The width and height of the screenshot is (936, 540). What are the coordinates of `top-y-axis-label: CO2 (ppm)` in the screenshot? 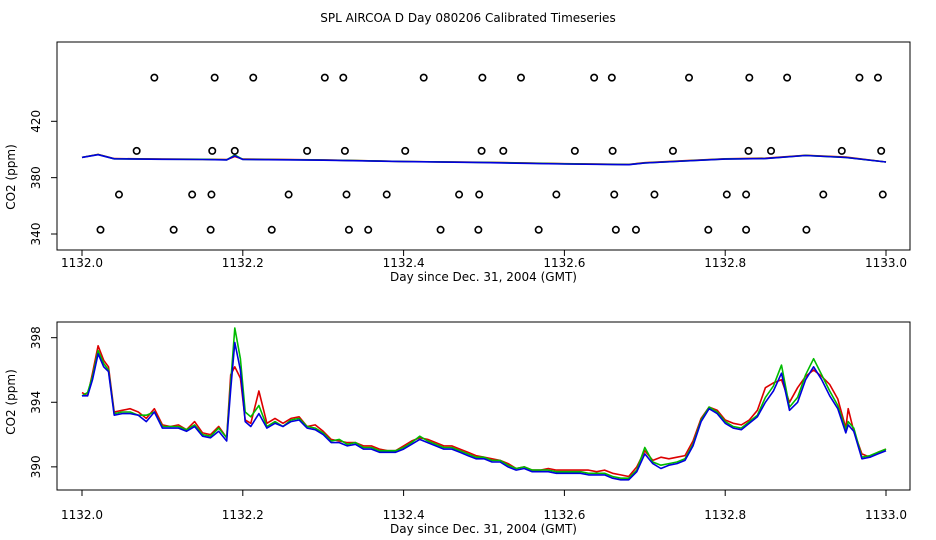 It's located at (11, 177).